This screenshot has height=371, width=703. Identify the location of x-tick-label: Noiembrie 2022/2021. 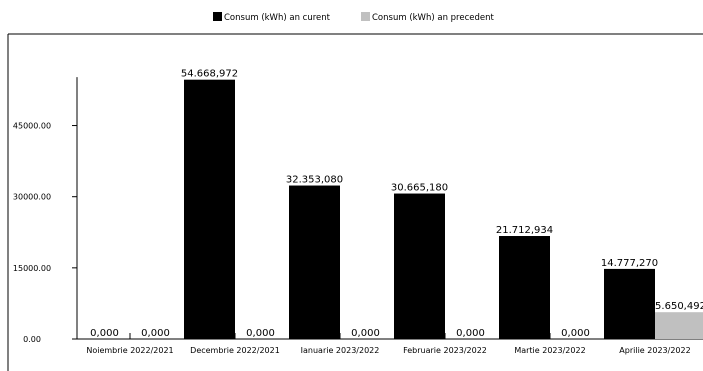
(129, 350).